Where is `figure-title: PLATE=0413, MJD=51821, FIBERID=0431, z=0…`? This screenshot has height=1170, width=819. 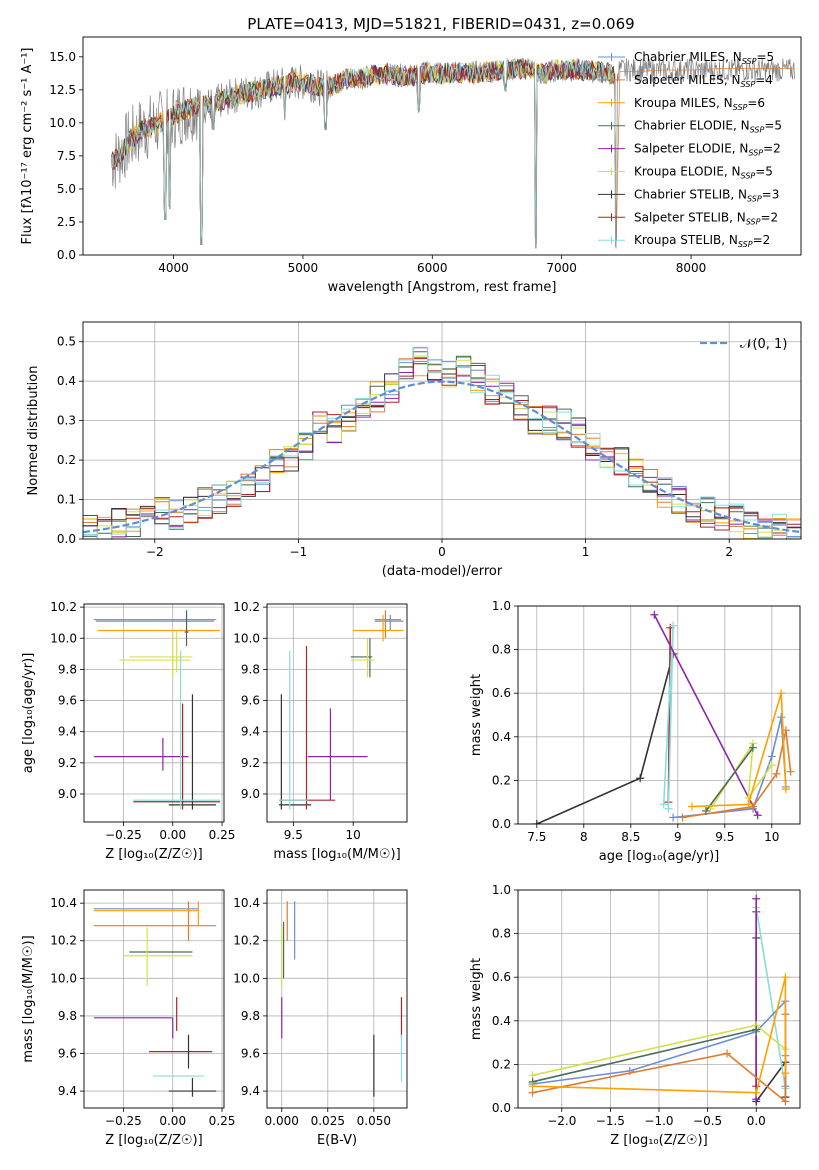 figure-title: PLATE=0413, MJD=51821, FIBERID=0431, z=0… is located at coordinates (440, 24).